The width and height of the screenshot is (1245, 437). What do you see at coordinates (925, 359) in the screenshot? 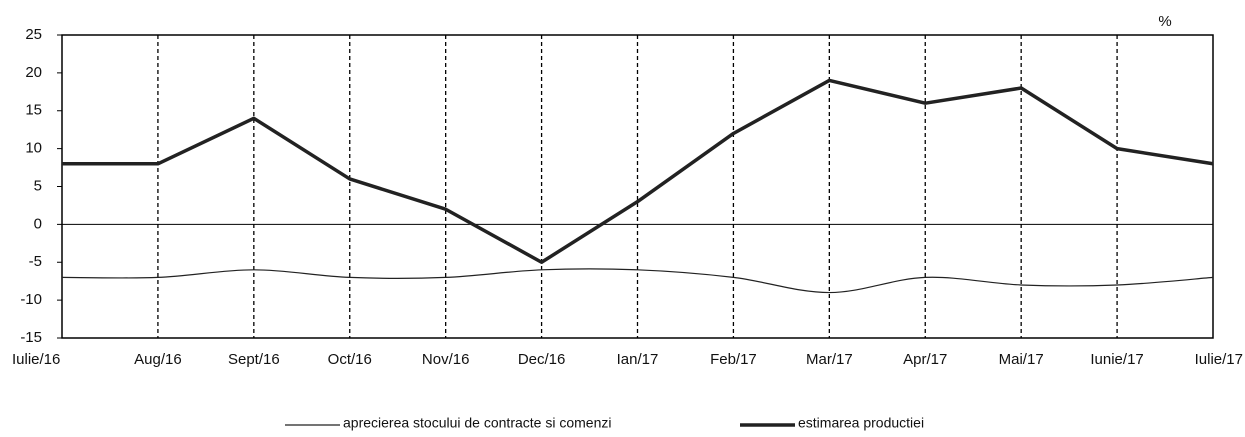
I see `x-tick-label: Apr/17` at bounding box center [925, 359].